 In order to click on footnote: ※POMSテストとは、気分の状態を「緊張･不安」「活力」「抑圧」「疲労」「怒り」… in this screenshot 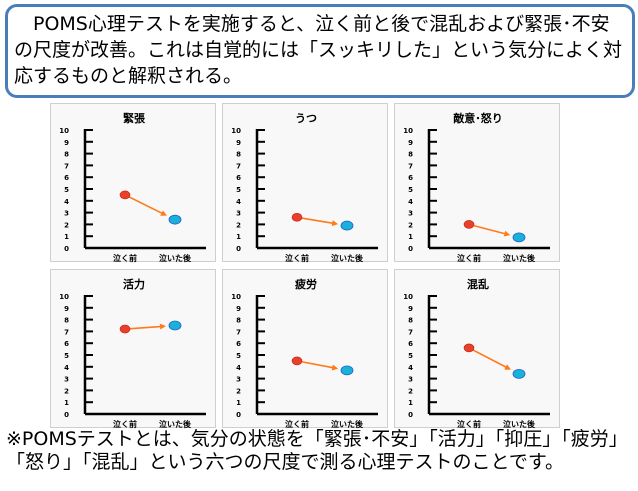, I will do `click(317, 450)`.